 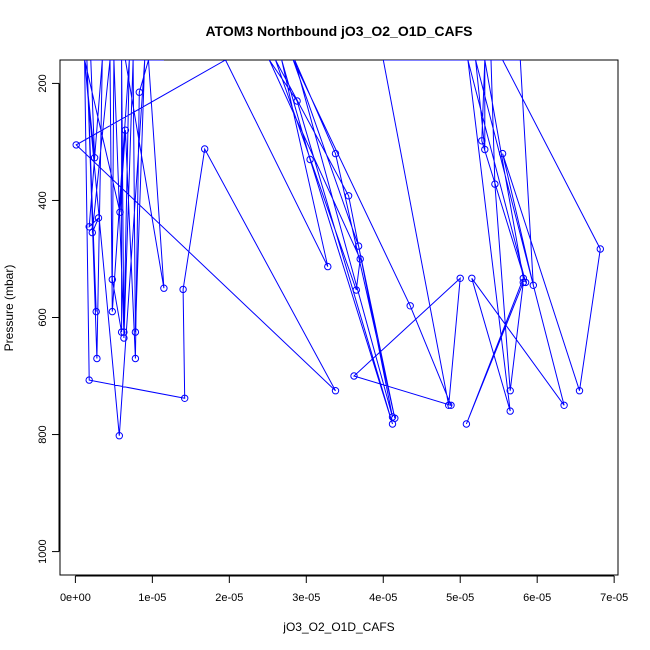 I want to click on x-tick-label: 4e-05, so click(x=383, y=598).